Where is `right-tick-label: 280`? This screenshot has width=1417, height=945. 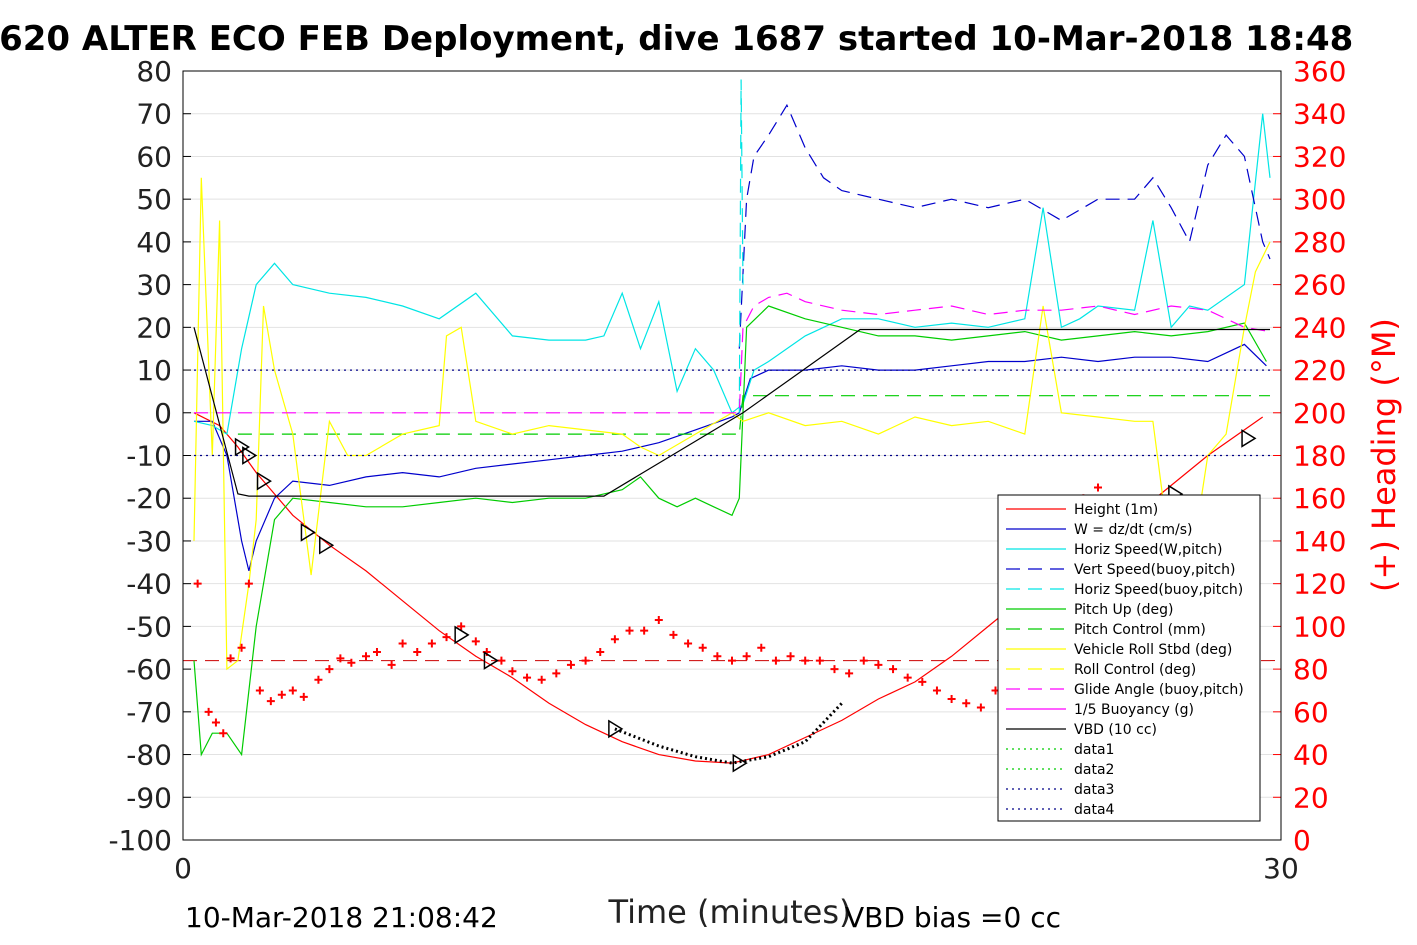 right-tick-label: 280 is located at coordinates (1319, 242).